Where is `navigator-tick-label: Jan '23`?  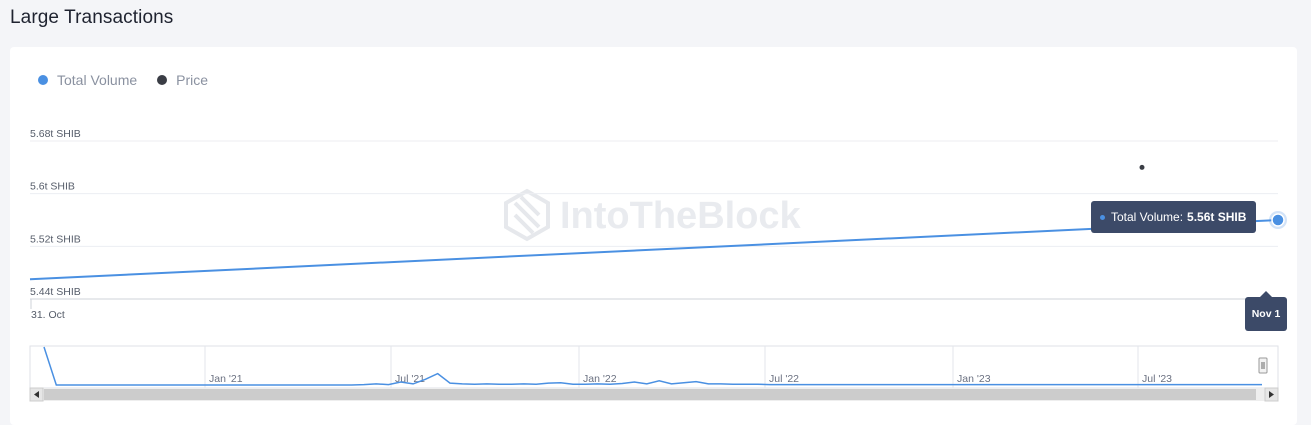
navigator-tick-label: Jan '23 is located at coordinates (974, 379).